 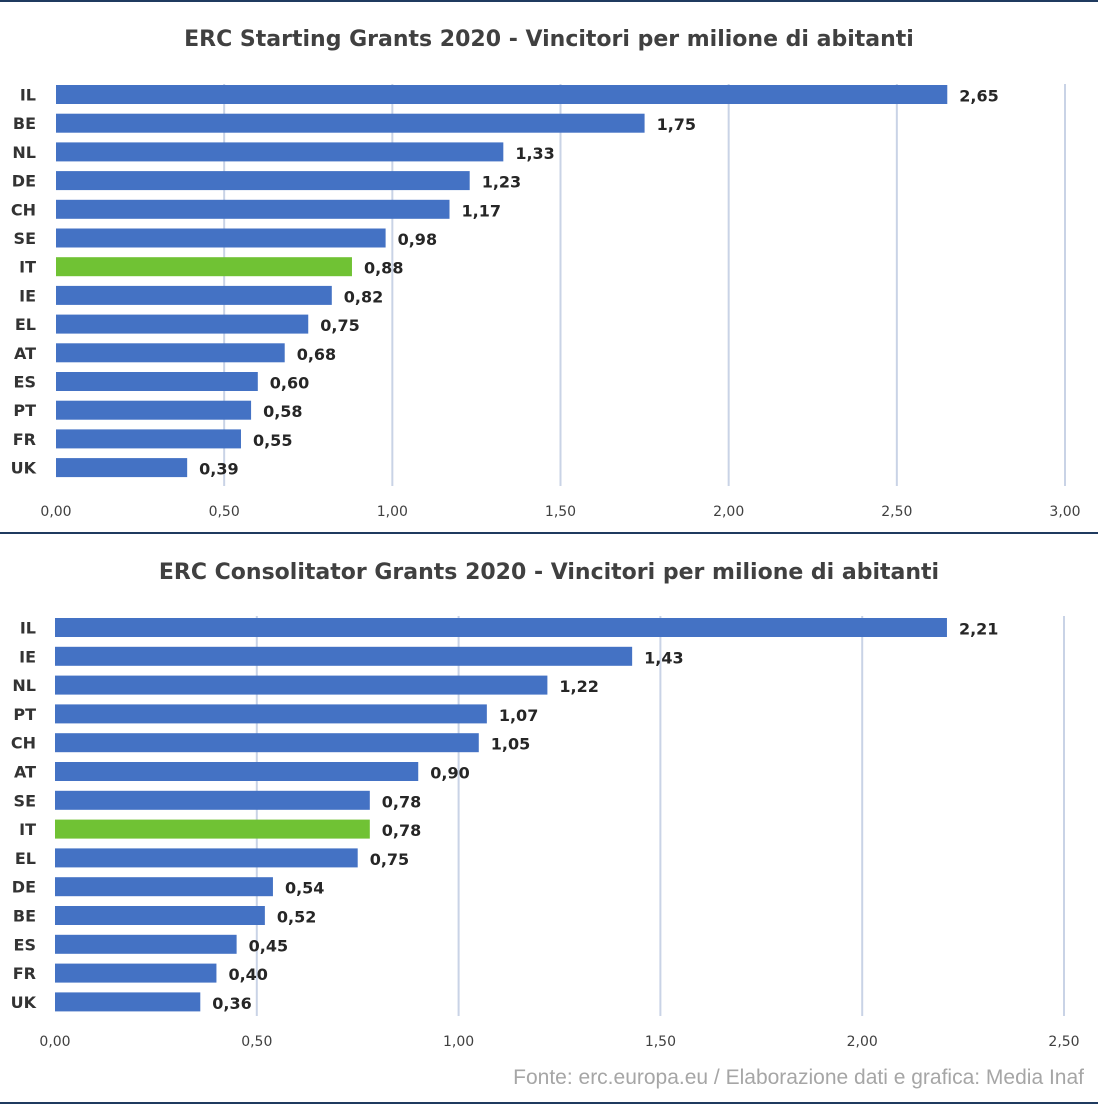 I want to click on value-label: 1,75, so click(x=676, y=124).